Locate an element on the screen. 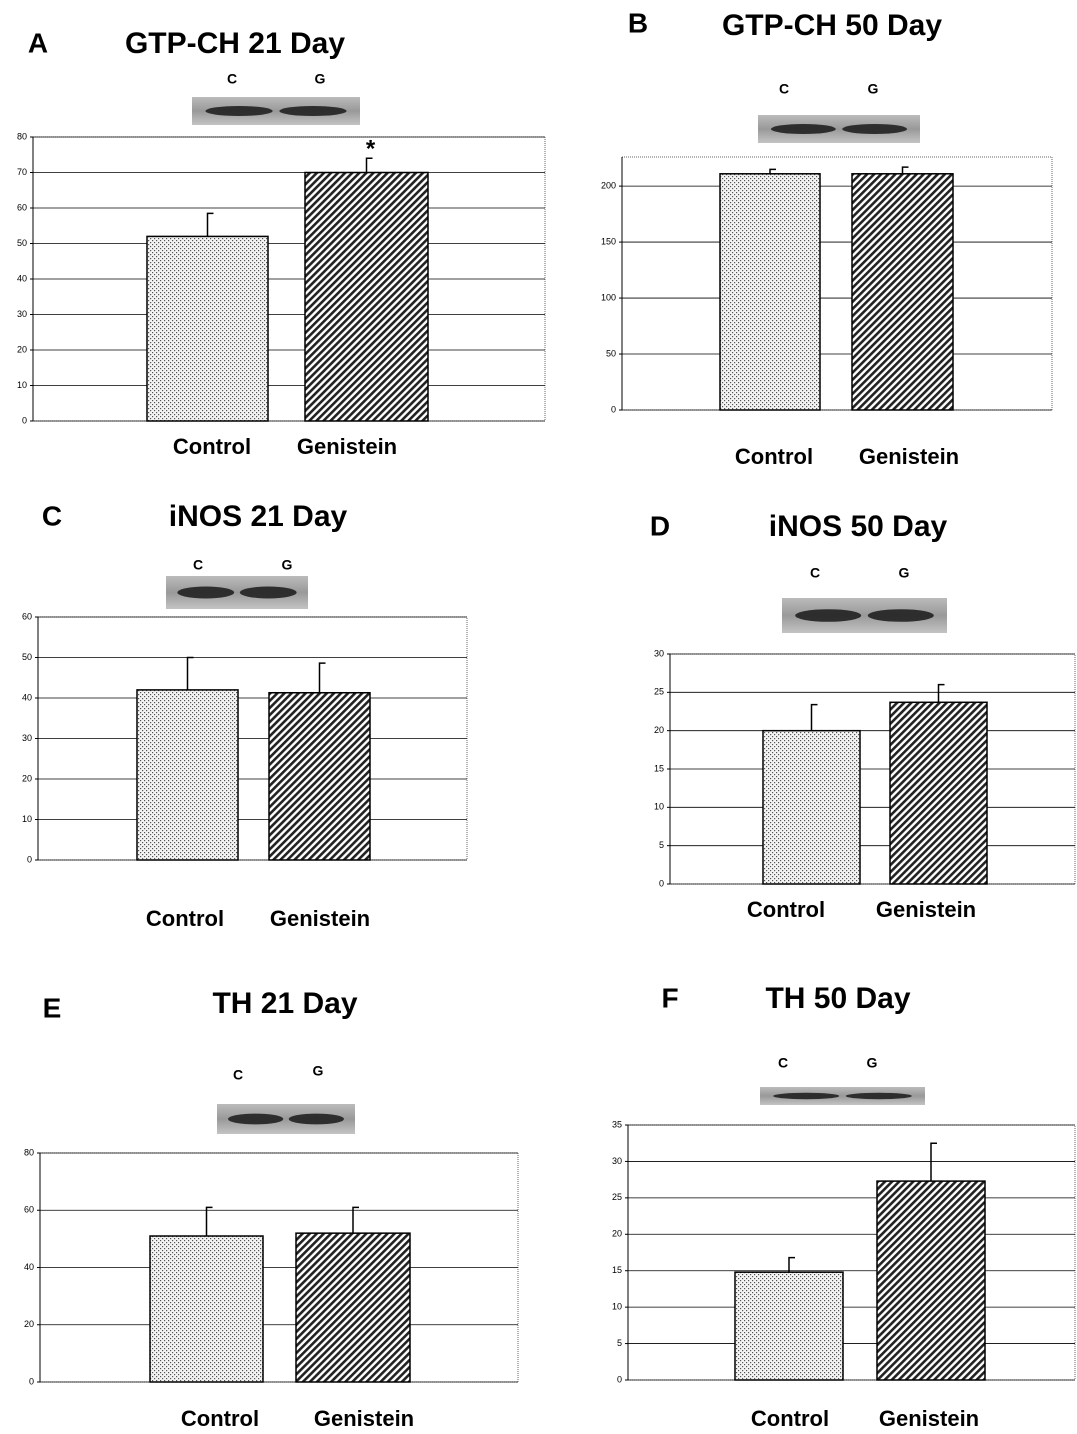 The height and width of the screenshot is (1434, 1077). y-tick-label: 200 is located at coordinates (608, 185).